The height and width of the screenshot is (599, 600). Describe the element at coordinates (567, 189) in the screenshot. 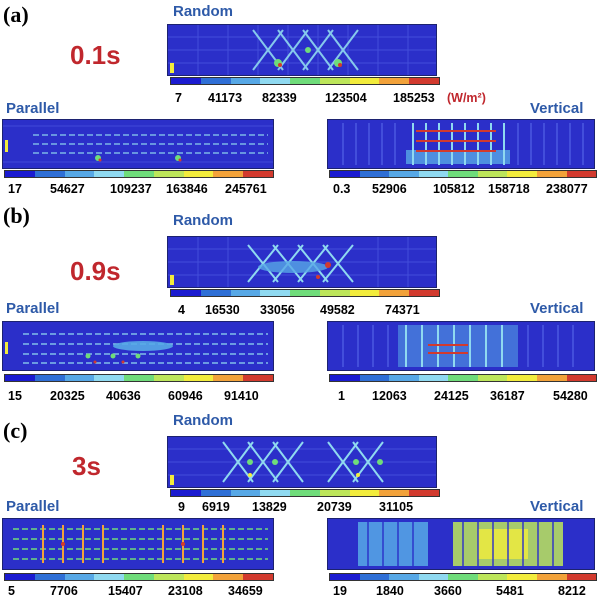

I see `vertical-tick-a-4: 238077` at that location.